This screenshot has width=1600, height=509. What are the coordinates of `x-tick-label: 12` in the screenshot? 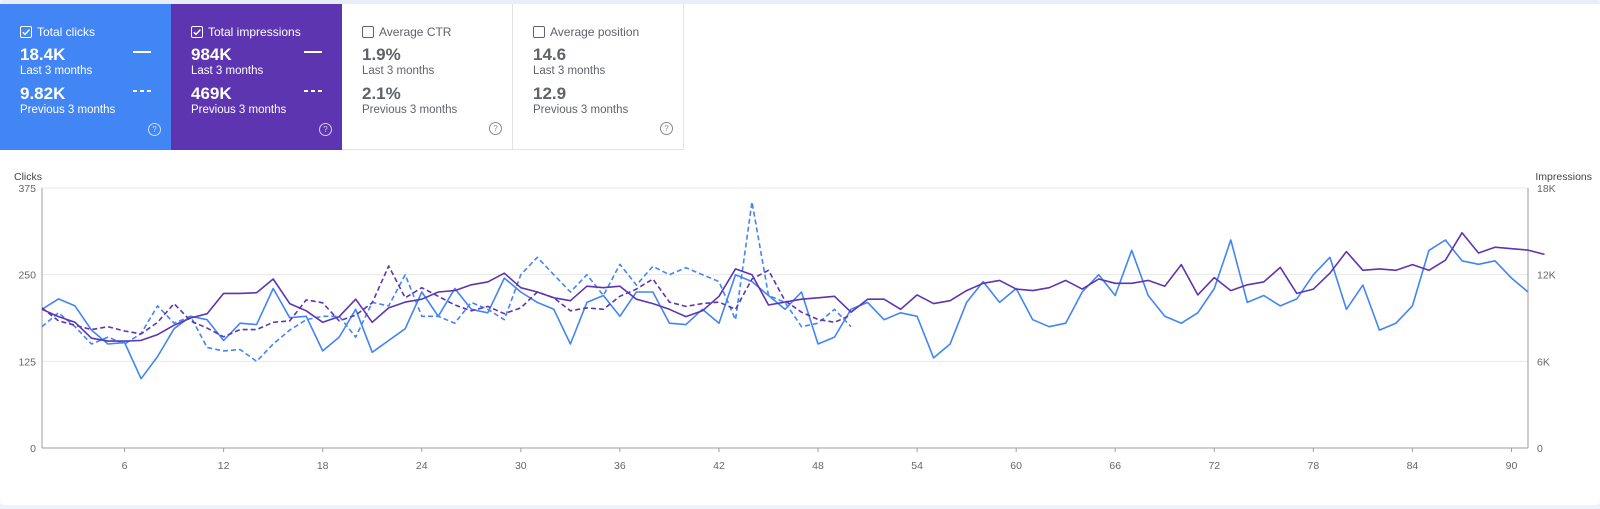 It's located at (224, 466).